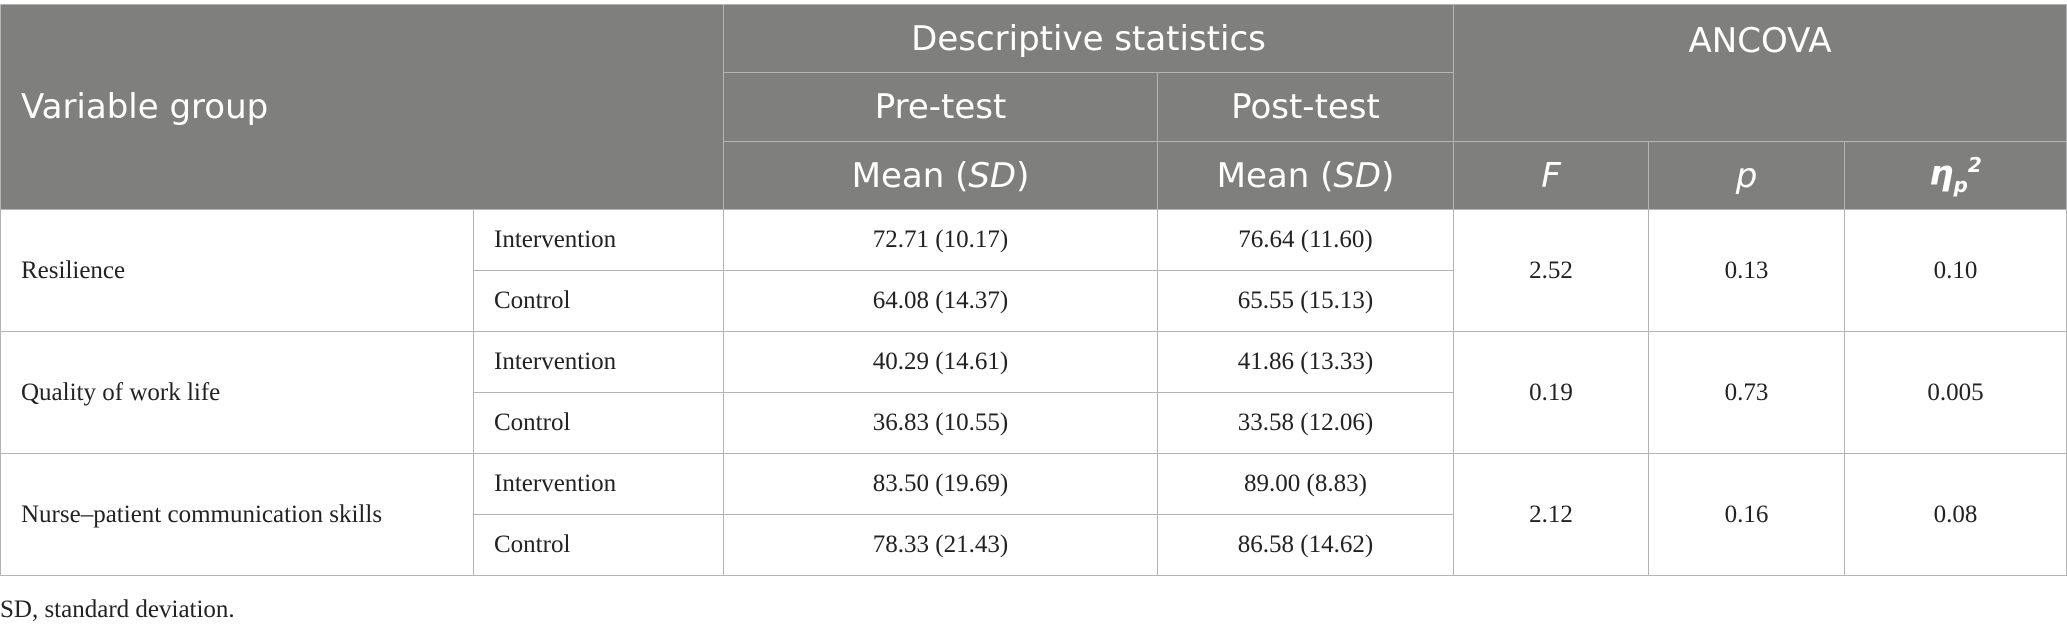  I want to click on variable-name: Quality of work life, so click(237, 392).